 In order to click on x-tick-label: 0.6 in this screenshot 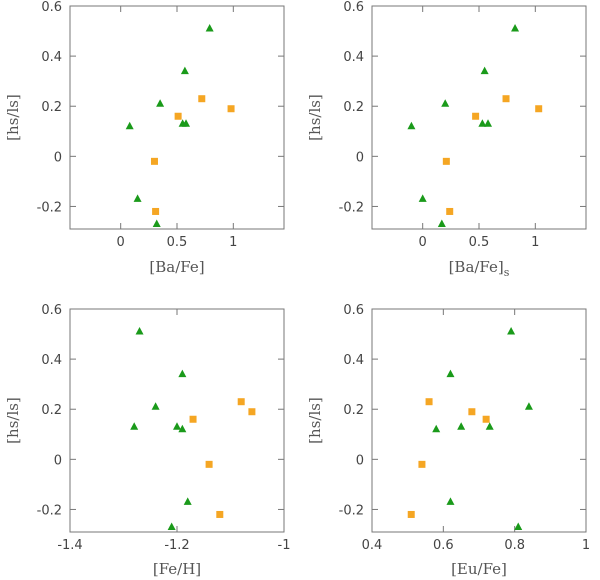, I will do `click(443, 545)`.